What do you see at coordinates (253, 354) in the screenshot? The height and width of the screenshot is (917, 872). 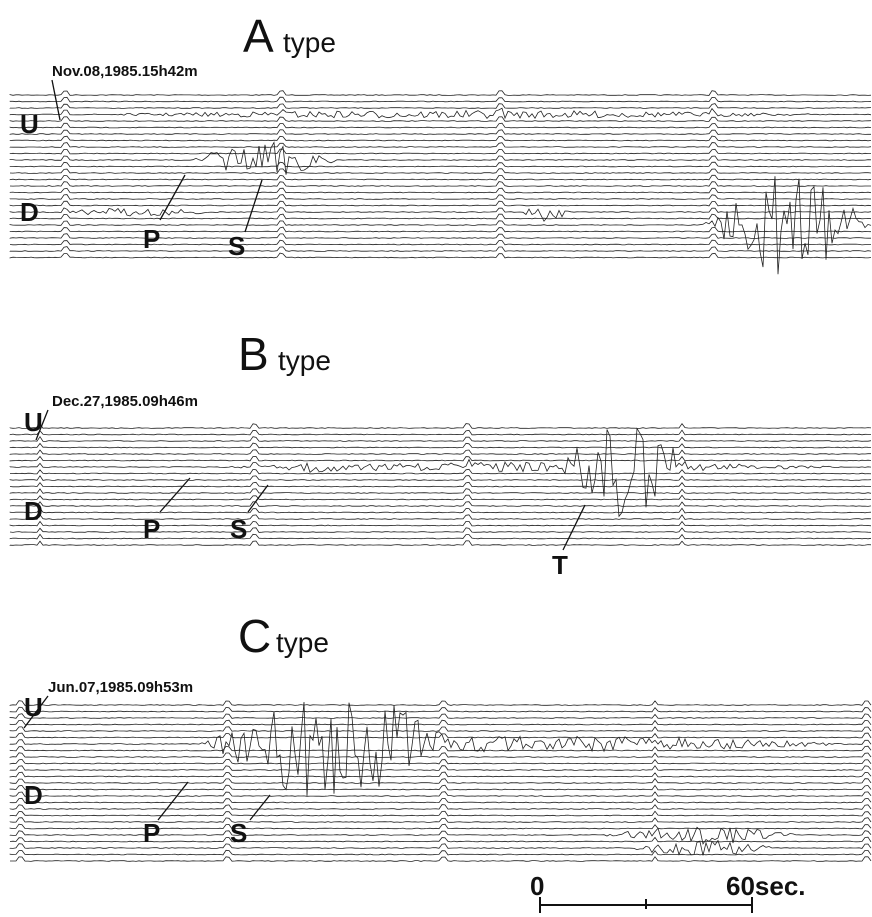 I see `panel-letter: B` at bounding box center [253, 354].